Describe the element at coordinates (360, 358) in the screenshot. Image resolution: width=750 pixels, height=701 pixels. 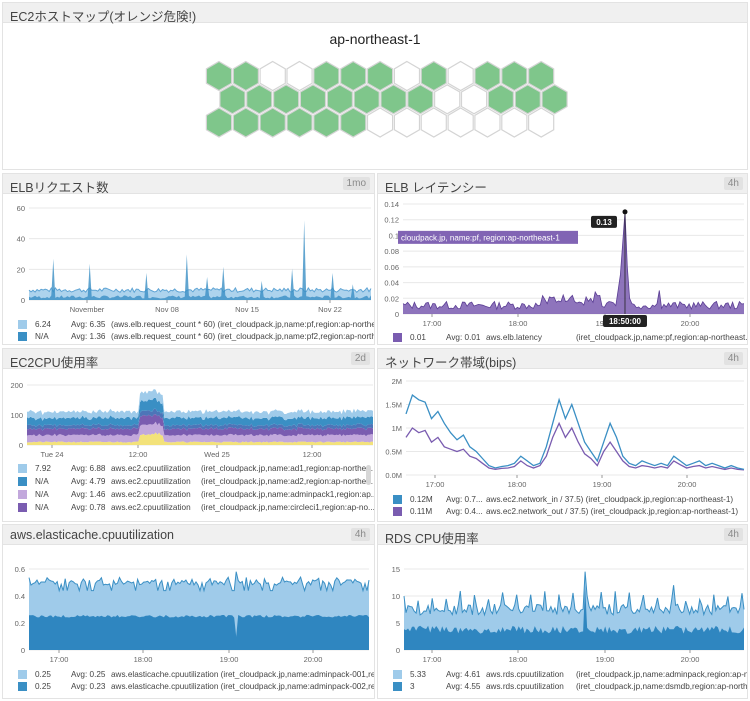
I see `ec2-cpu-range: 2d` at that location.